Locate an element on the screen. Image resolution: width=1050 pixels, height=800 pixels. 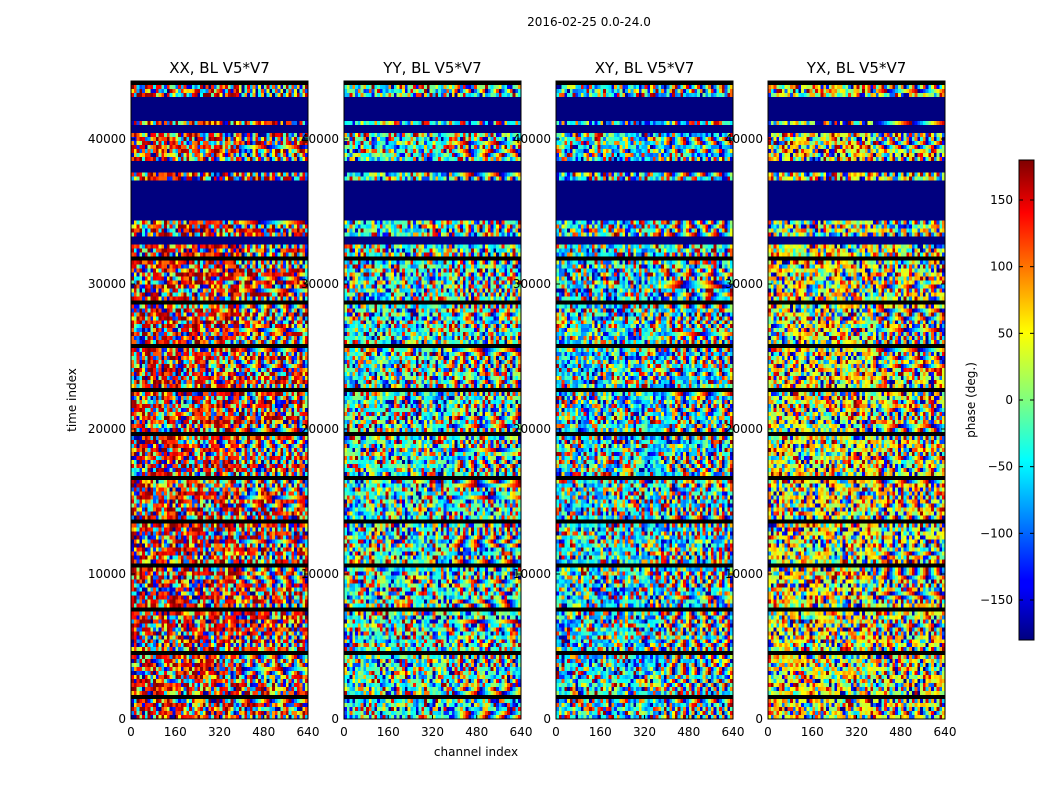
colorbar-tick-label: 100 is located at coordinates (1001, 267).